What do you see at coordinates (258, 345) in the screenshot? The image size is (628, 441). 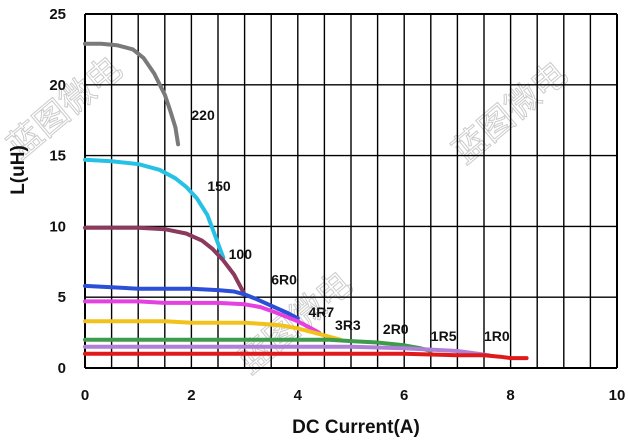 I see `series-line-2r0` at bounding box center [258, 345].